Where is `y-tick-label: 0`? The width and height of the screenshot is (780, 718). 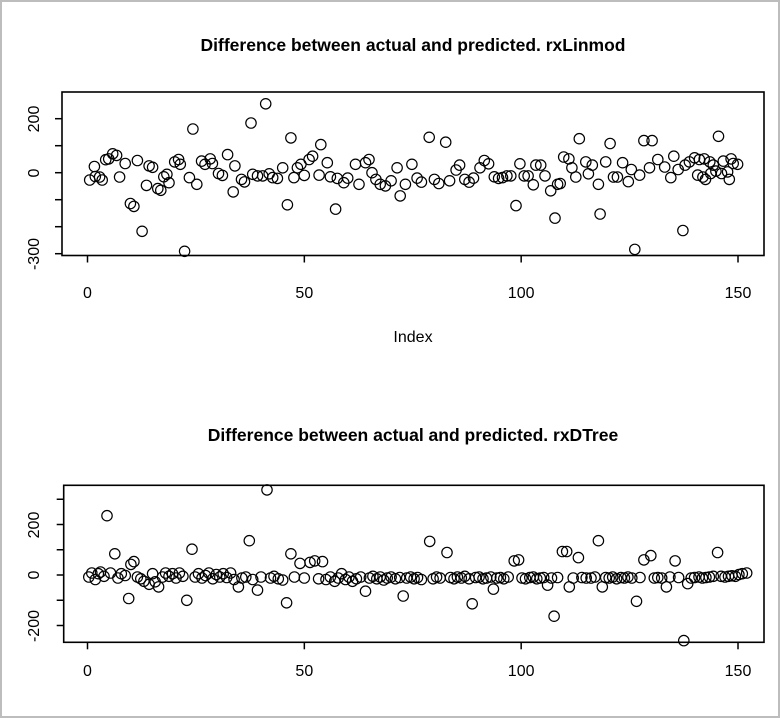
y-tick-label: 0 is located at coordinates (34, 173).